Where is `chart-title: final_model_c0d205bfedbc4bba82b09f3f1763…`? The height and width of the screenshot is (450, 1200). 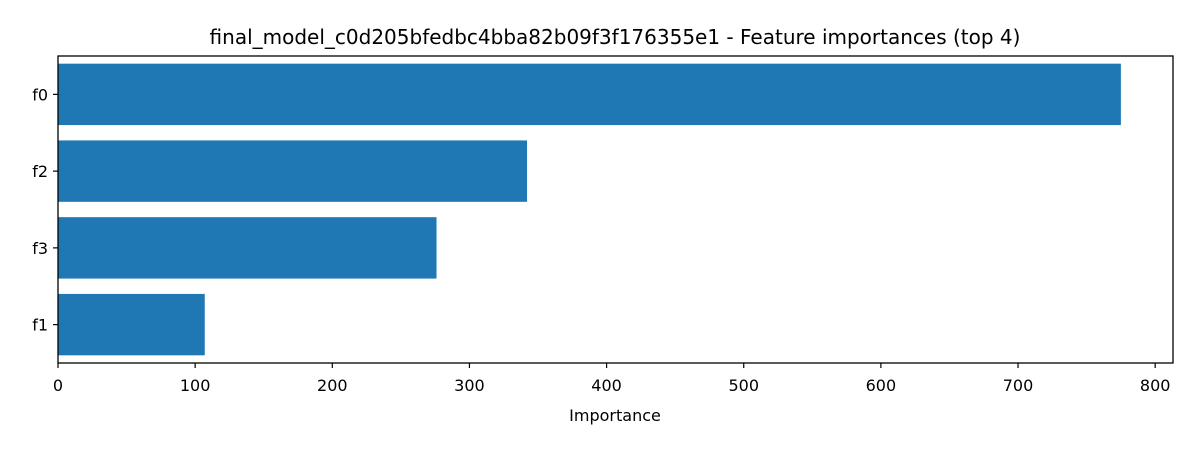 chart-title: final_model_c0d205bfedbc4bba82b09f3f1763… is located at coordinates (615, 37).